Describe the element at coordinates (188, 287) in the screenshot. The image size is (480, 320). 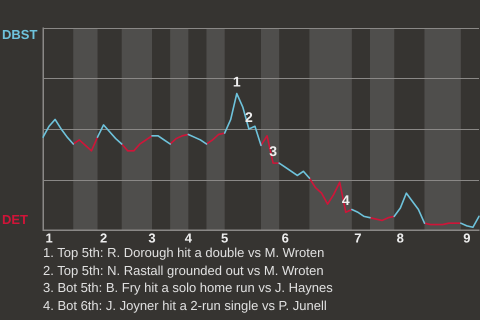
I see `text: 3. Bot 5th: B. Fry hit a solo home run vs J. Haynes` at that location.